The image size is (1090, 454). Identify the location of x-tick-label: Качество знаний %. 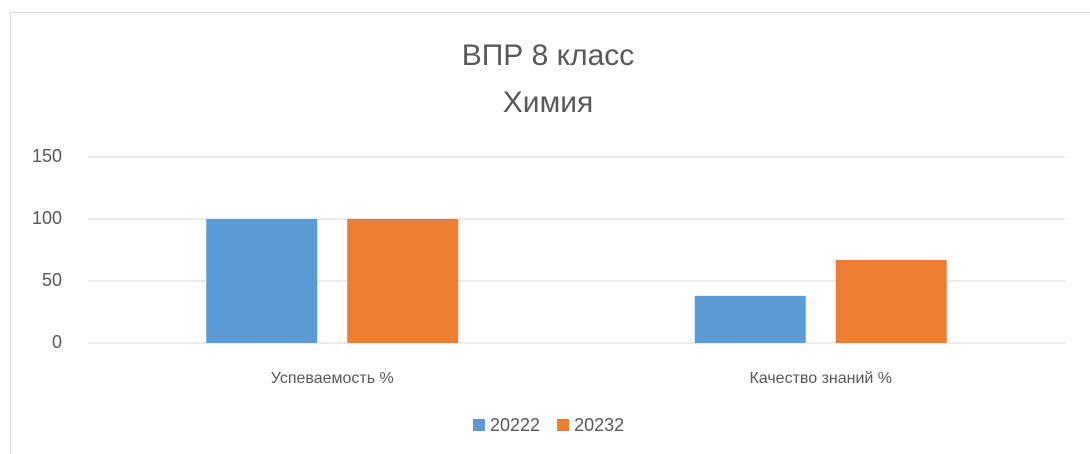
(820, 378).